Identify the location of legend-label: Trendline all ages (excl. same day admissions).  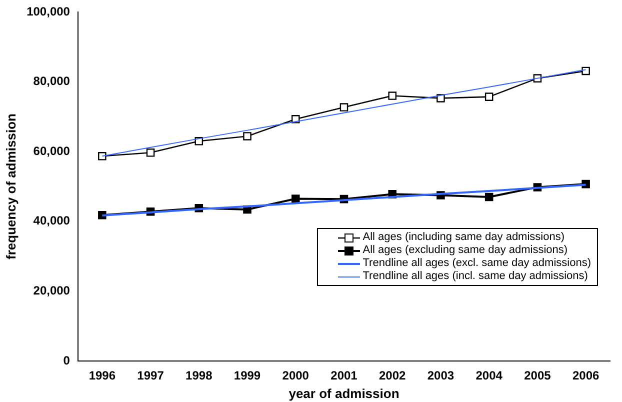
(476, 263).